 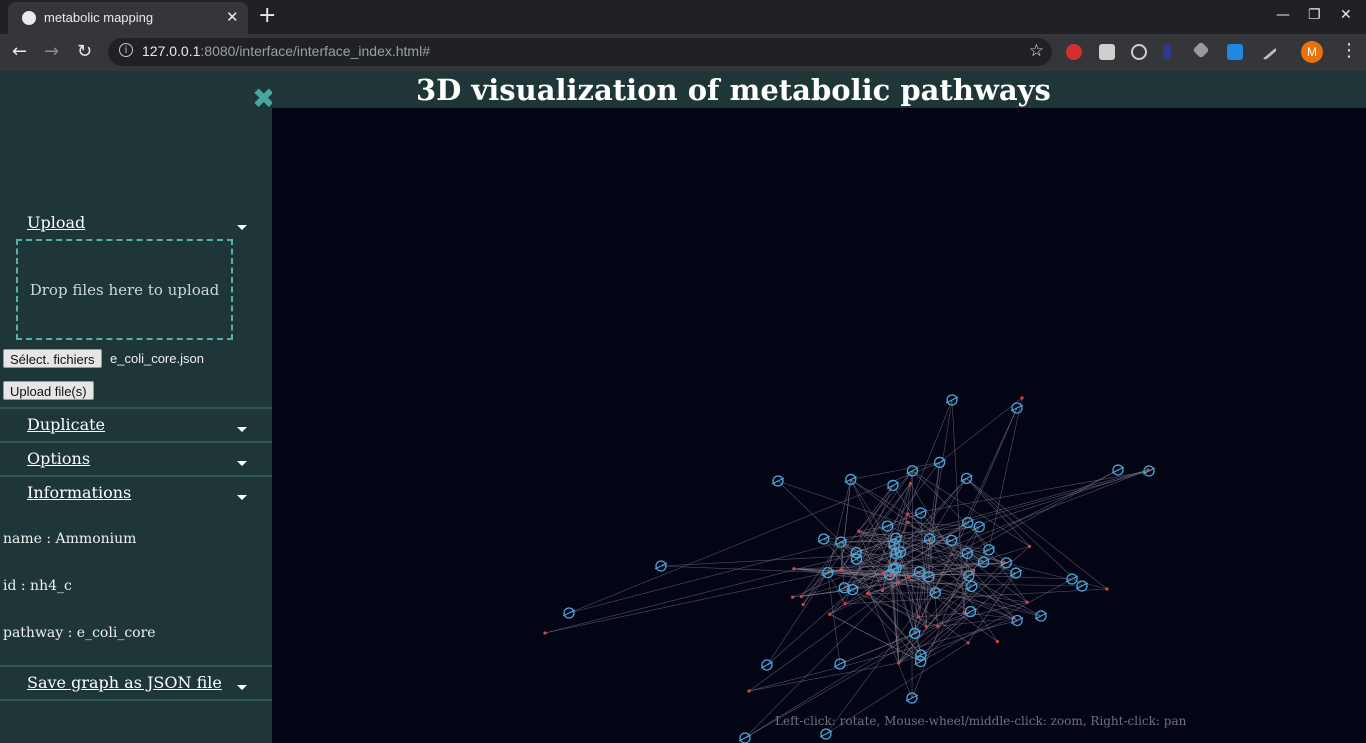 What do you see at coordinates (85, 51) in the screenshot?
I see `reload-icon: ↻` at bounding box center [85, 51].